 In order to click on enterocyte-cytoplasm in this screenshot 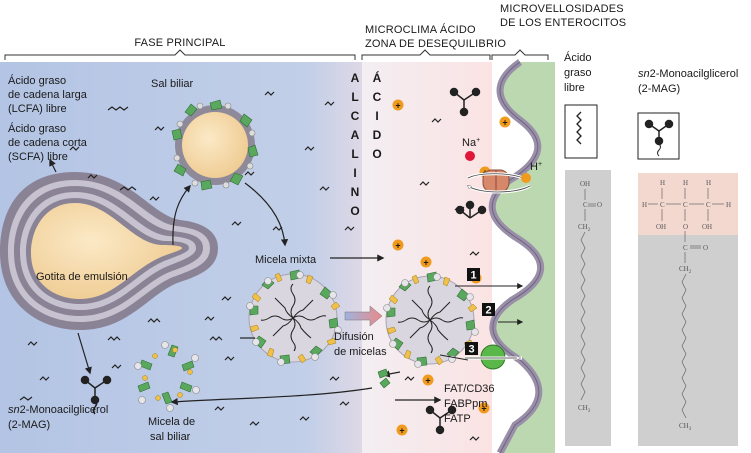, I will do `click(523, 257)`.